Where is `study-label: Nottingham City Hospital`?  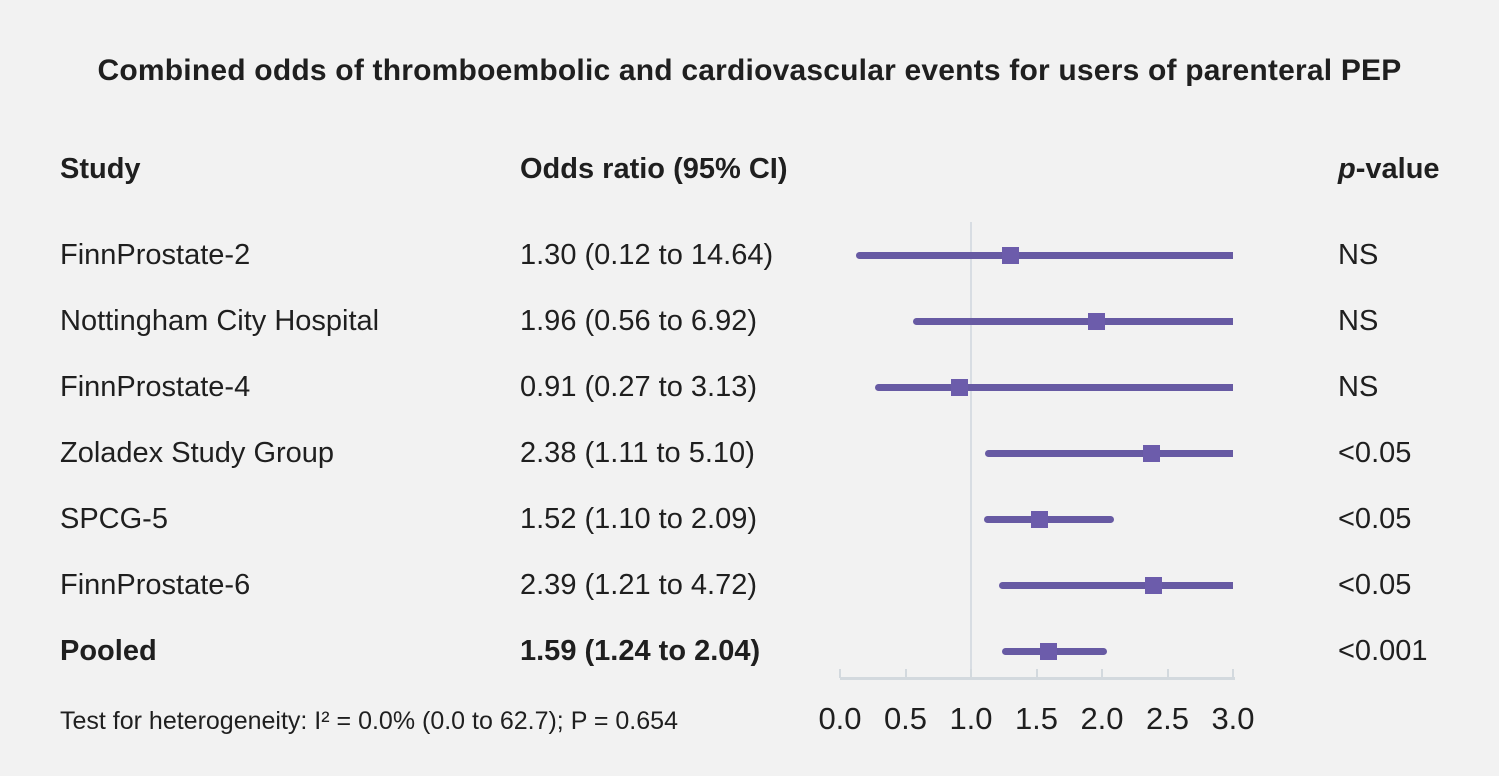
study-label: Nottingham City Hospital is located at coordinates (220, 320).